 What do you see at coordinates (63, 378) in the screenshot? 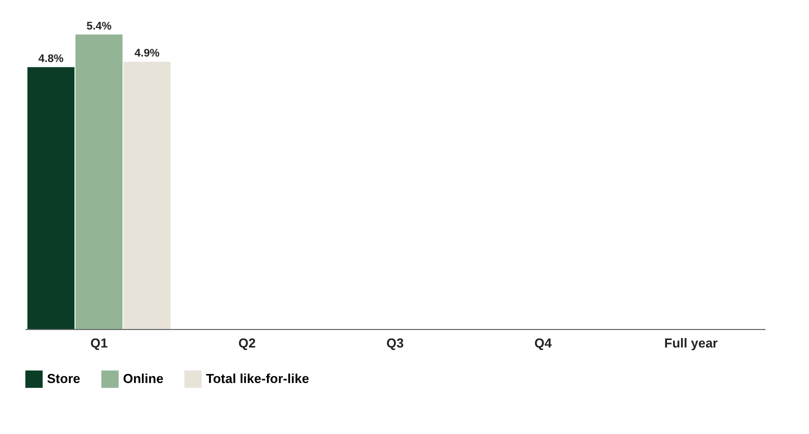
I see `legend-label: Store` at bounding box center [63, 378].